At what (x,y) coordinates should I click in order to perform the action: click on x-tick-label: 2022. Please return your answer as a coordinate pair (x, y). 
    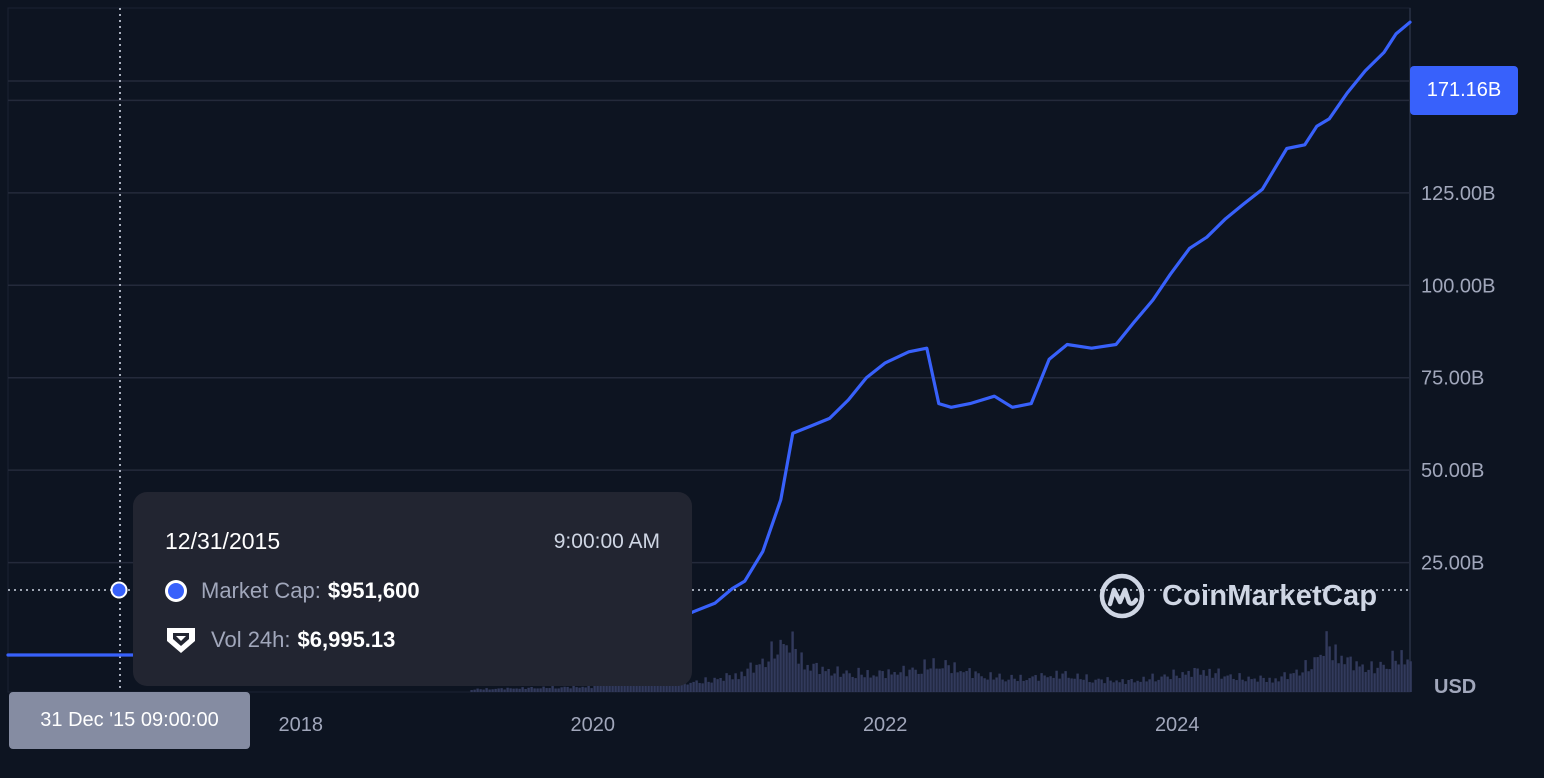
    Looking at the image, I should click on (885, 725).